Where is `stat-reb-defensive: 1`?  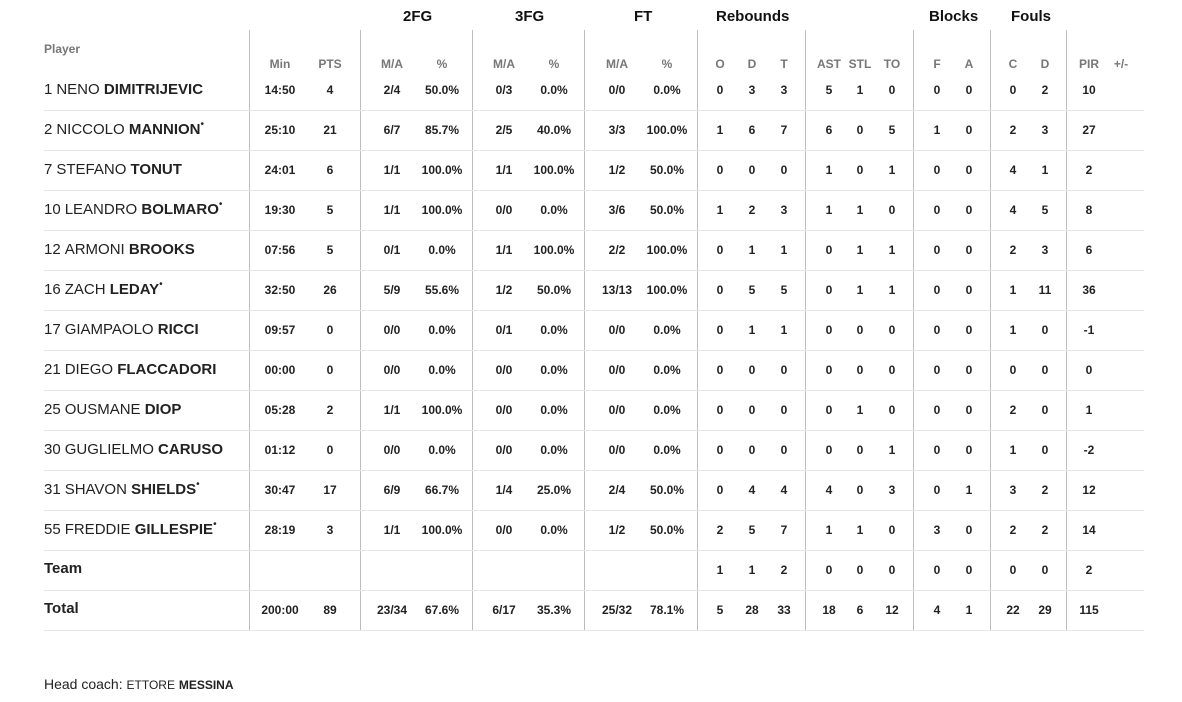 stat-reb-defensive: 1 is located at coordinates (752, 330).